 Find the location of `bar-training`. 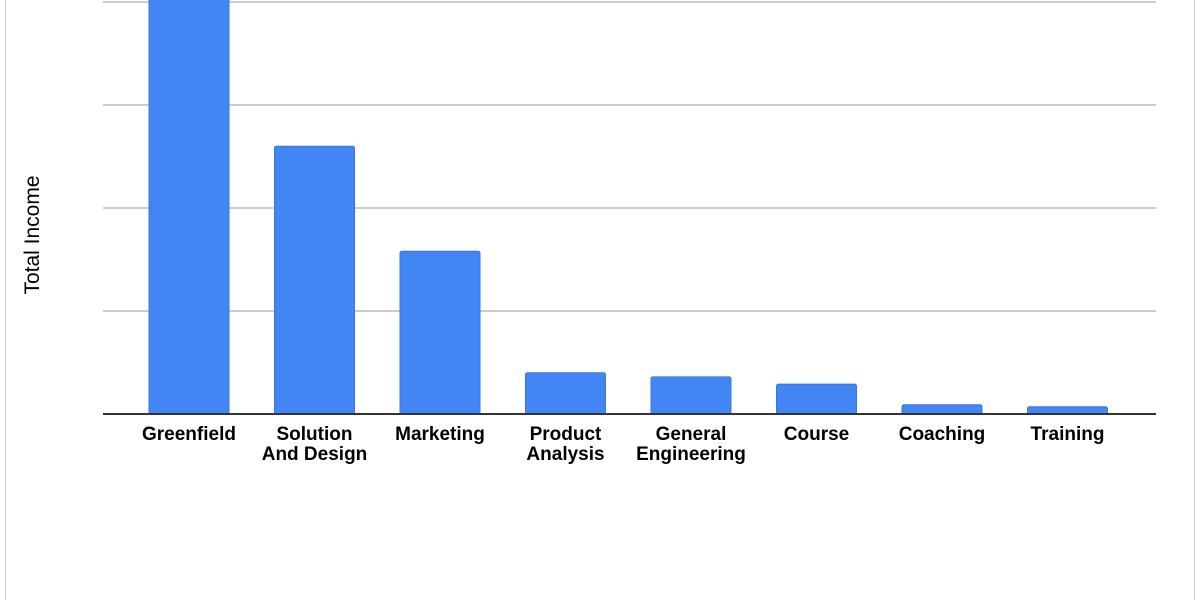

bar-training is located at coordinates (1067, 410).